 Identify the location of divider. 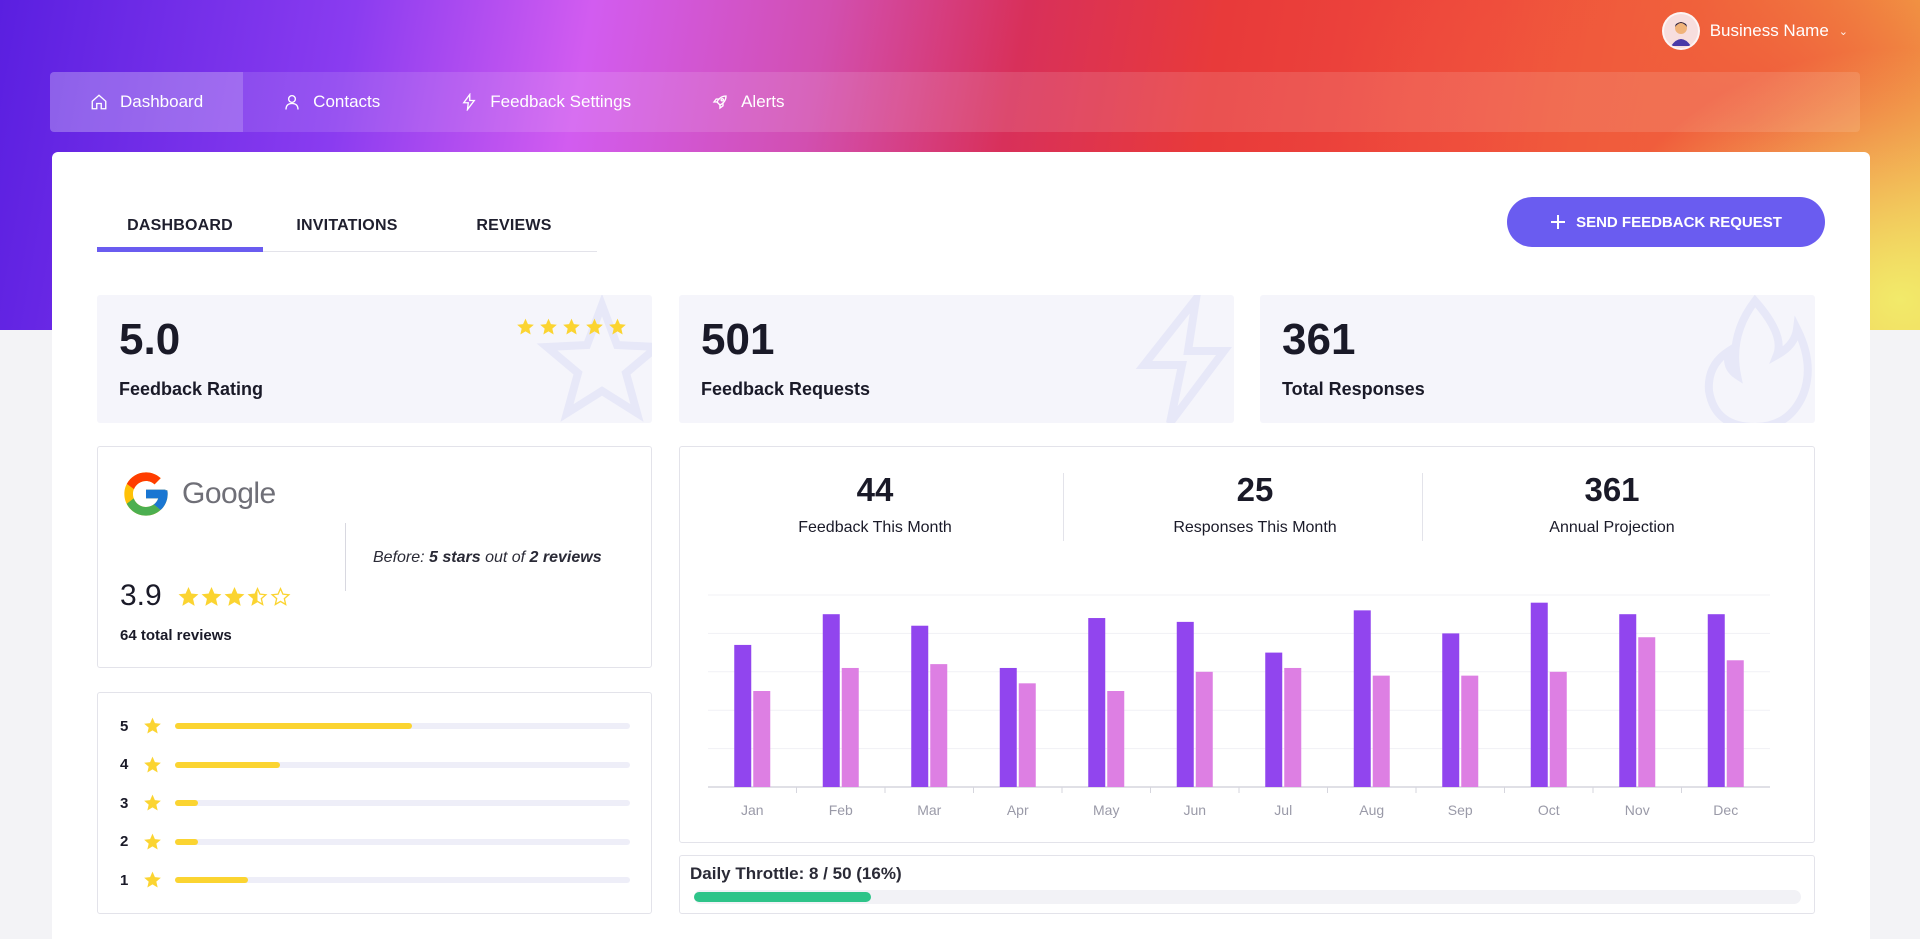
(1063, 507).